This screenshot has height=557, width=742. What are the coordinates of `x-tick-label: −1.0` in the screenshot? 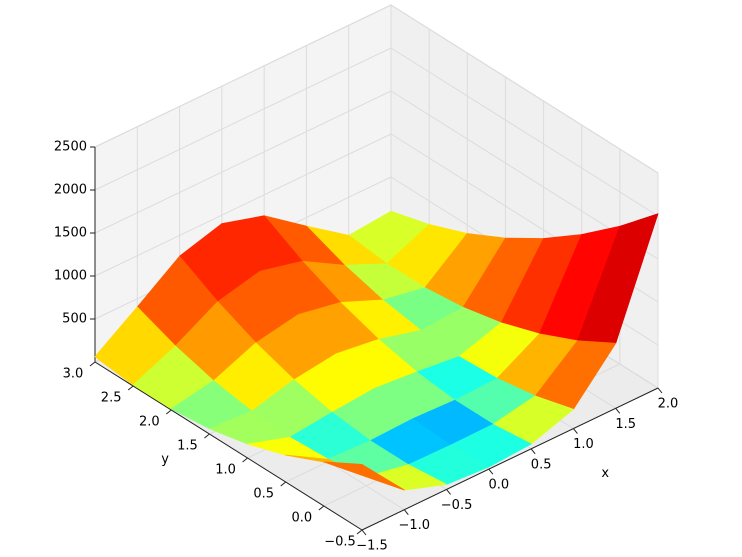 It's located at (414, 525).